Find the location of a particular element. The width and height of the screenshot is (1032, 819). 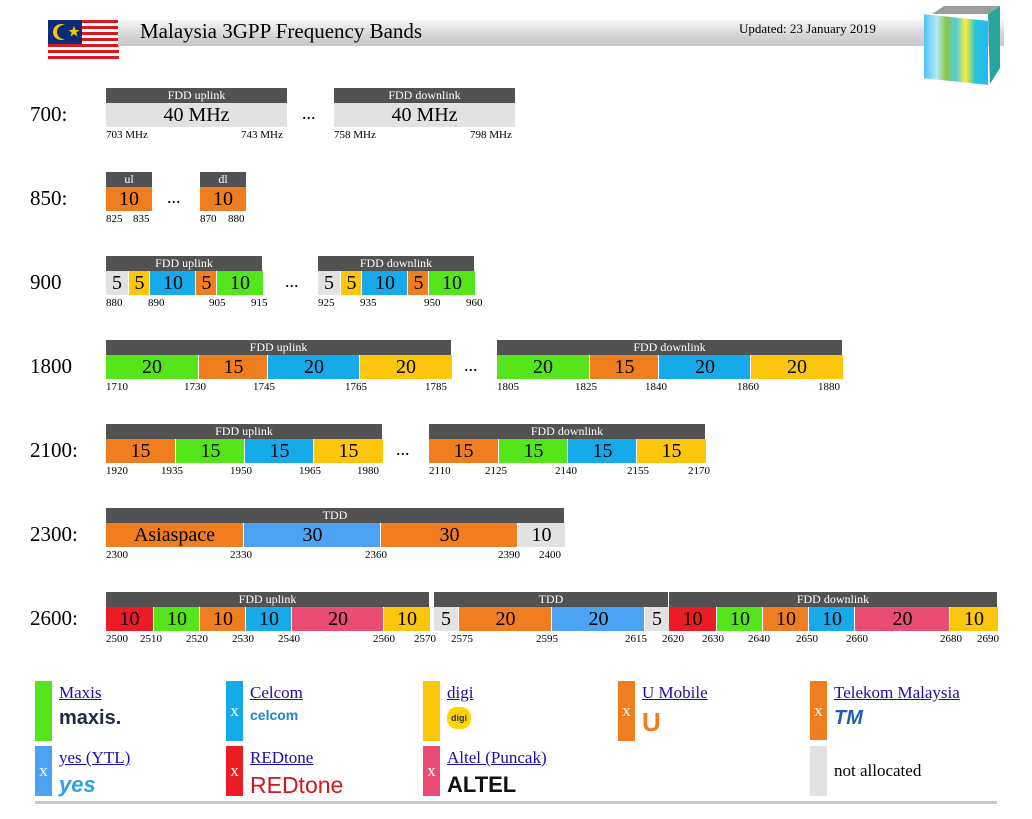

frequency-tick: 1880 is located at coordinates (829, 387).